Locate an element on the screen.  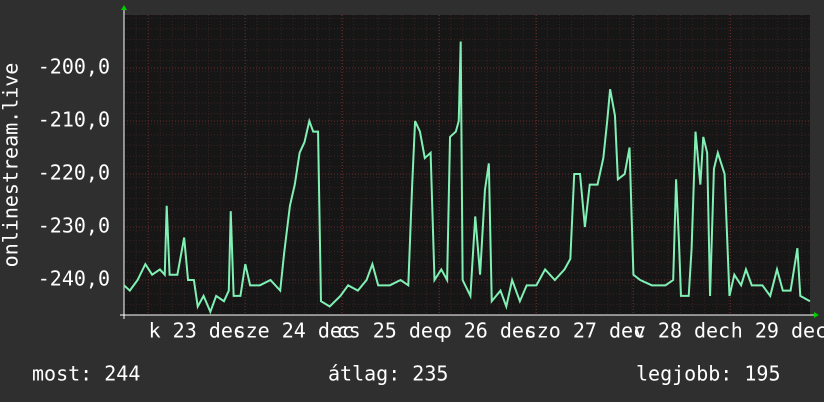
summary-best: legjobb: 195 is located at coordinates (708, 374).